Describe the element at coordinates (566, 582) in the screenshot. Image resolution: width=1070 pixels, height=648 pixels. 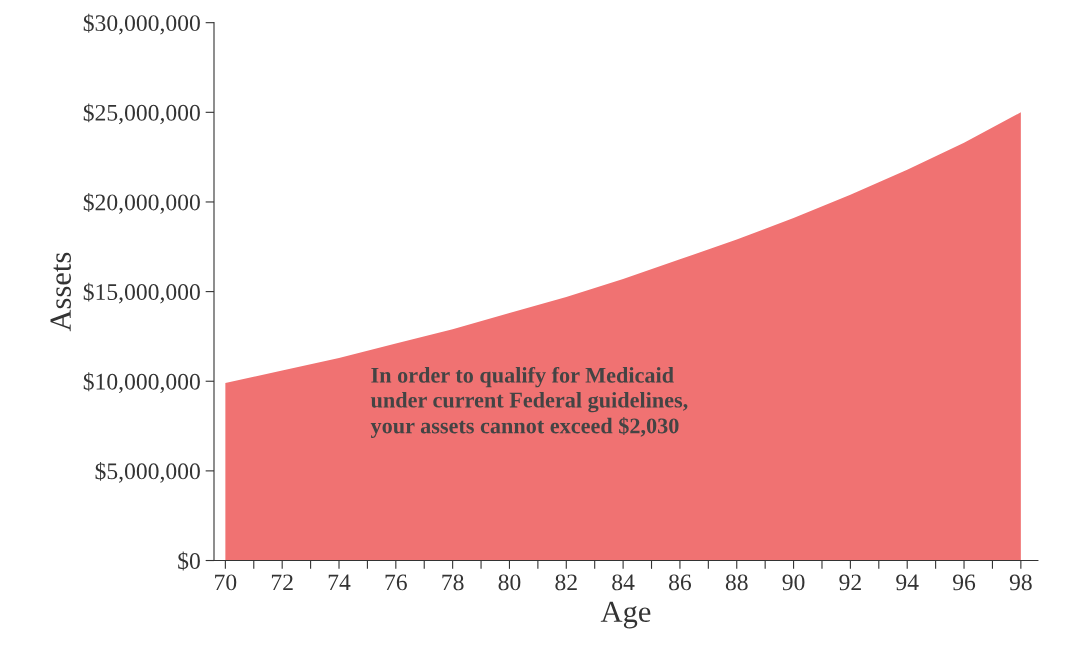
I see `x-tick-label: 82` at that location.